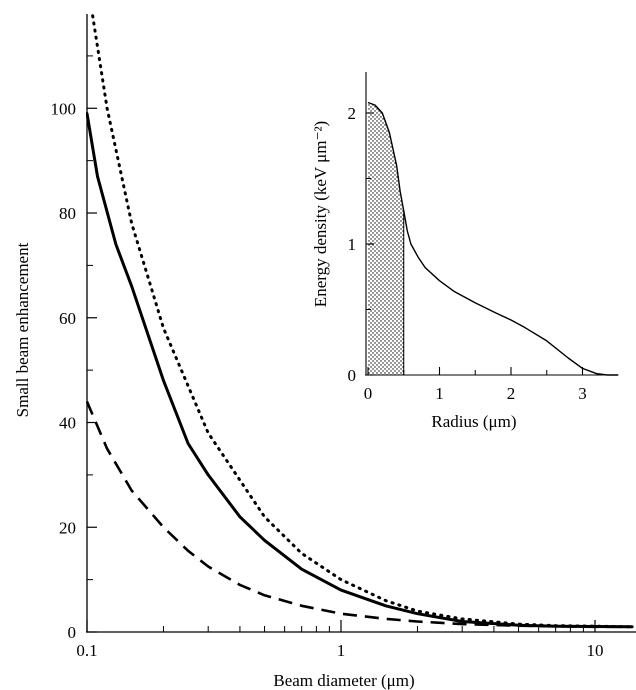 The width and height of the screenshot is (636, 690). I want to click on main-y-tick-label: 0, so click(72, 632).